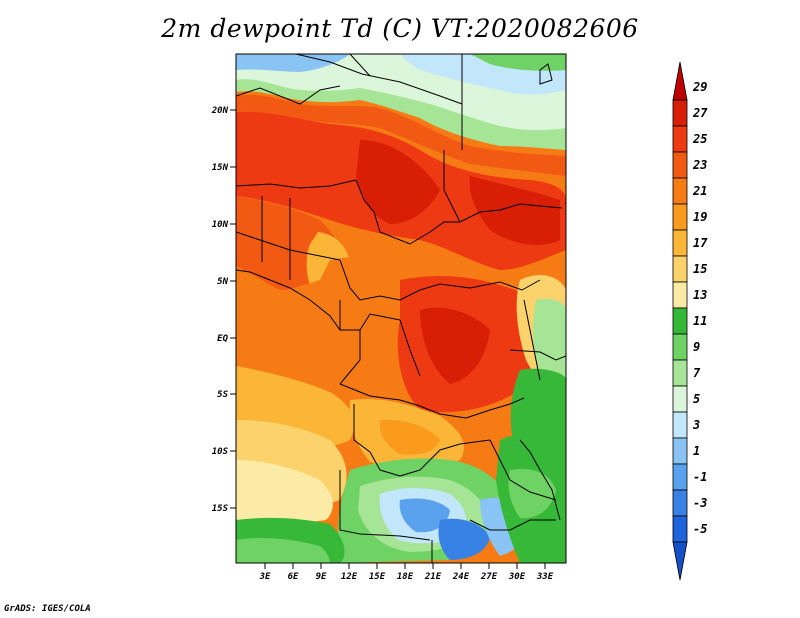 This screenshot has height=618, width=800. What do you see at coordinates (220, 225) in the screenshot?
I see `lat-label: 10N` at bounding box center [220, 225].